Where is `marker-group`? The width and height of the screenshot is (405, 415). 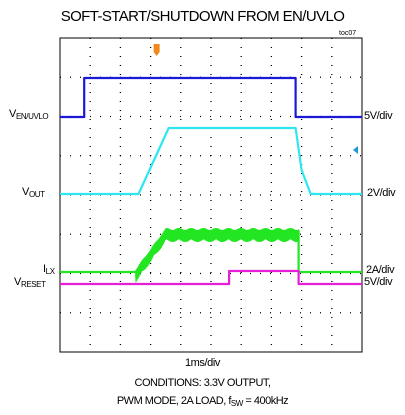
marker-group is located at coordinates (255, 99).